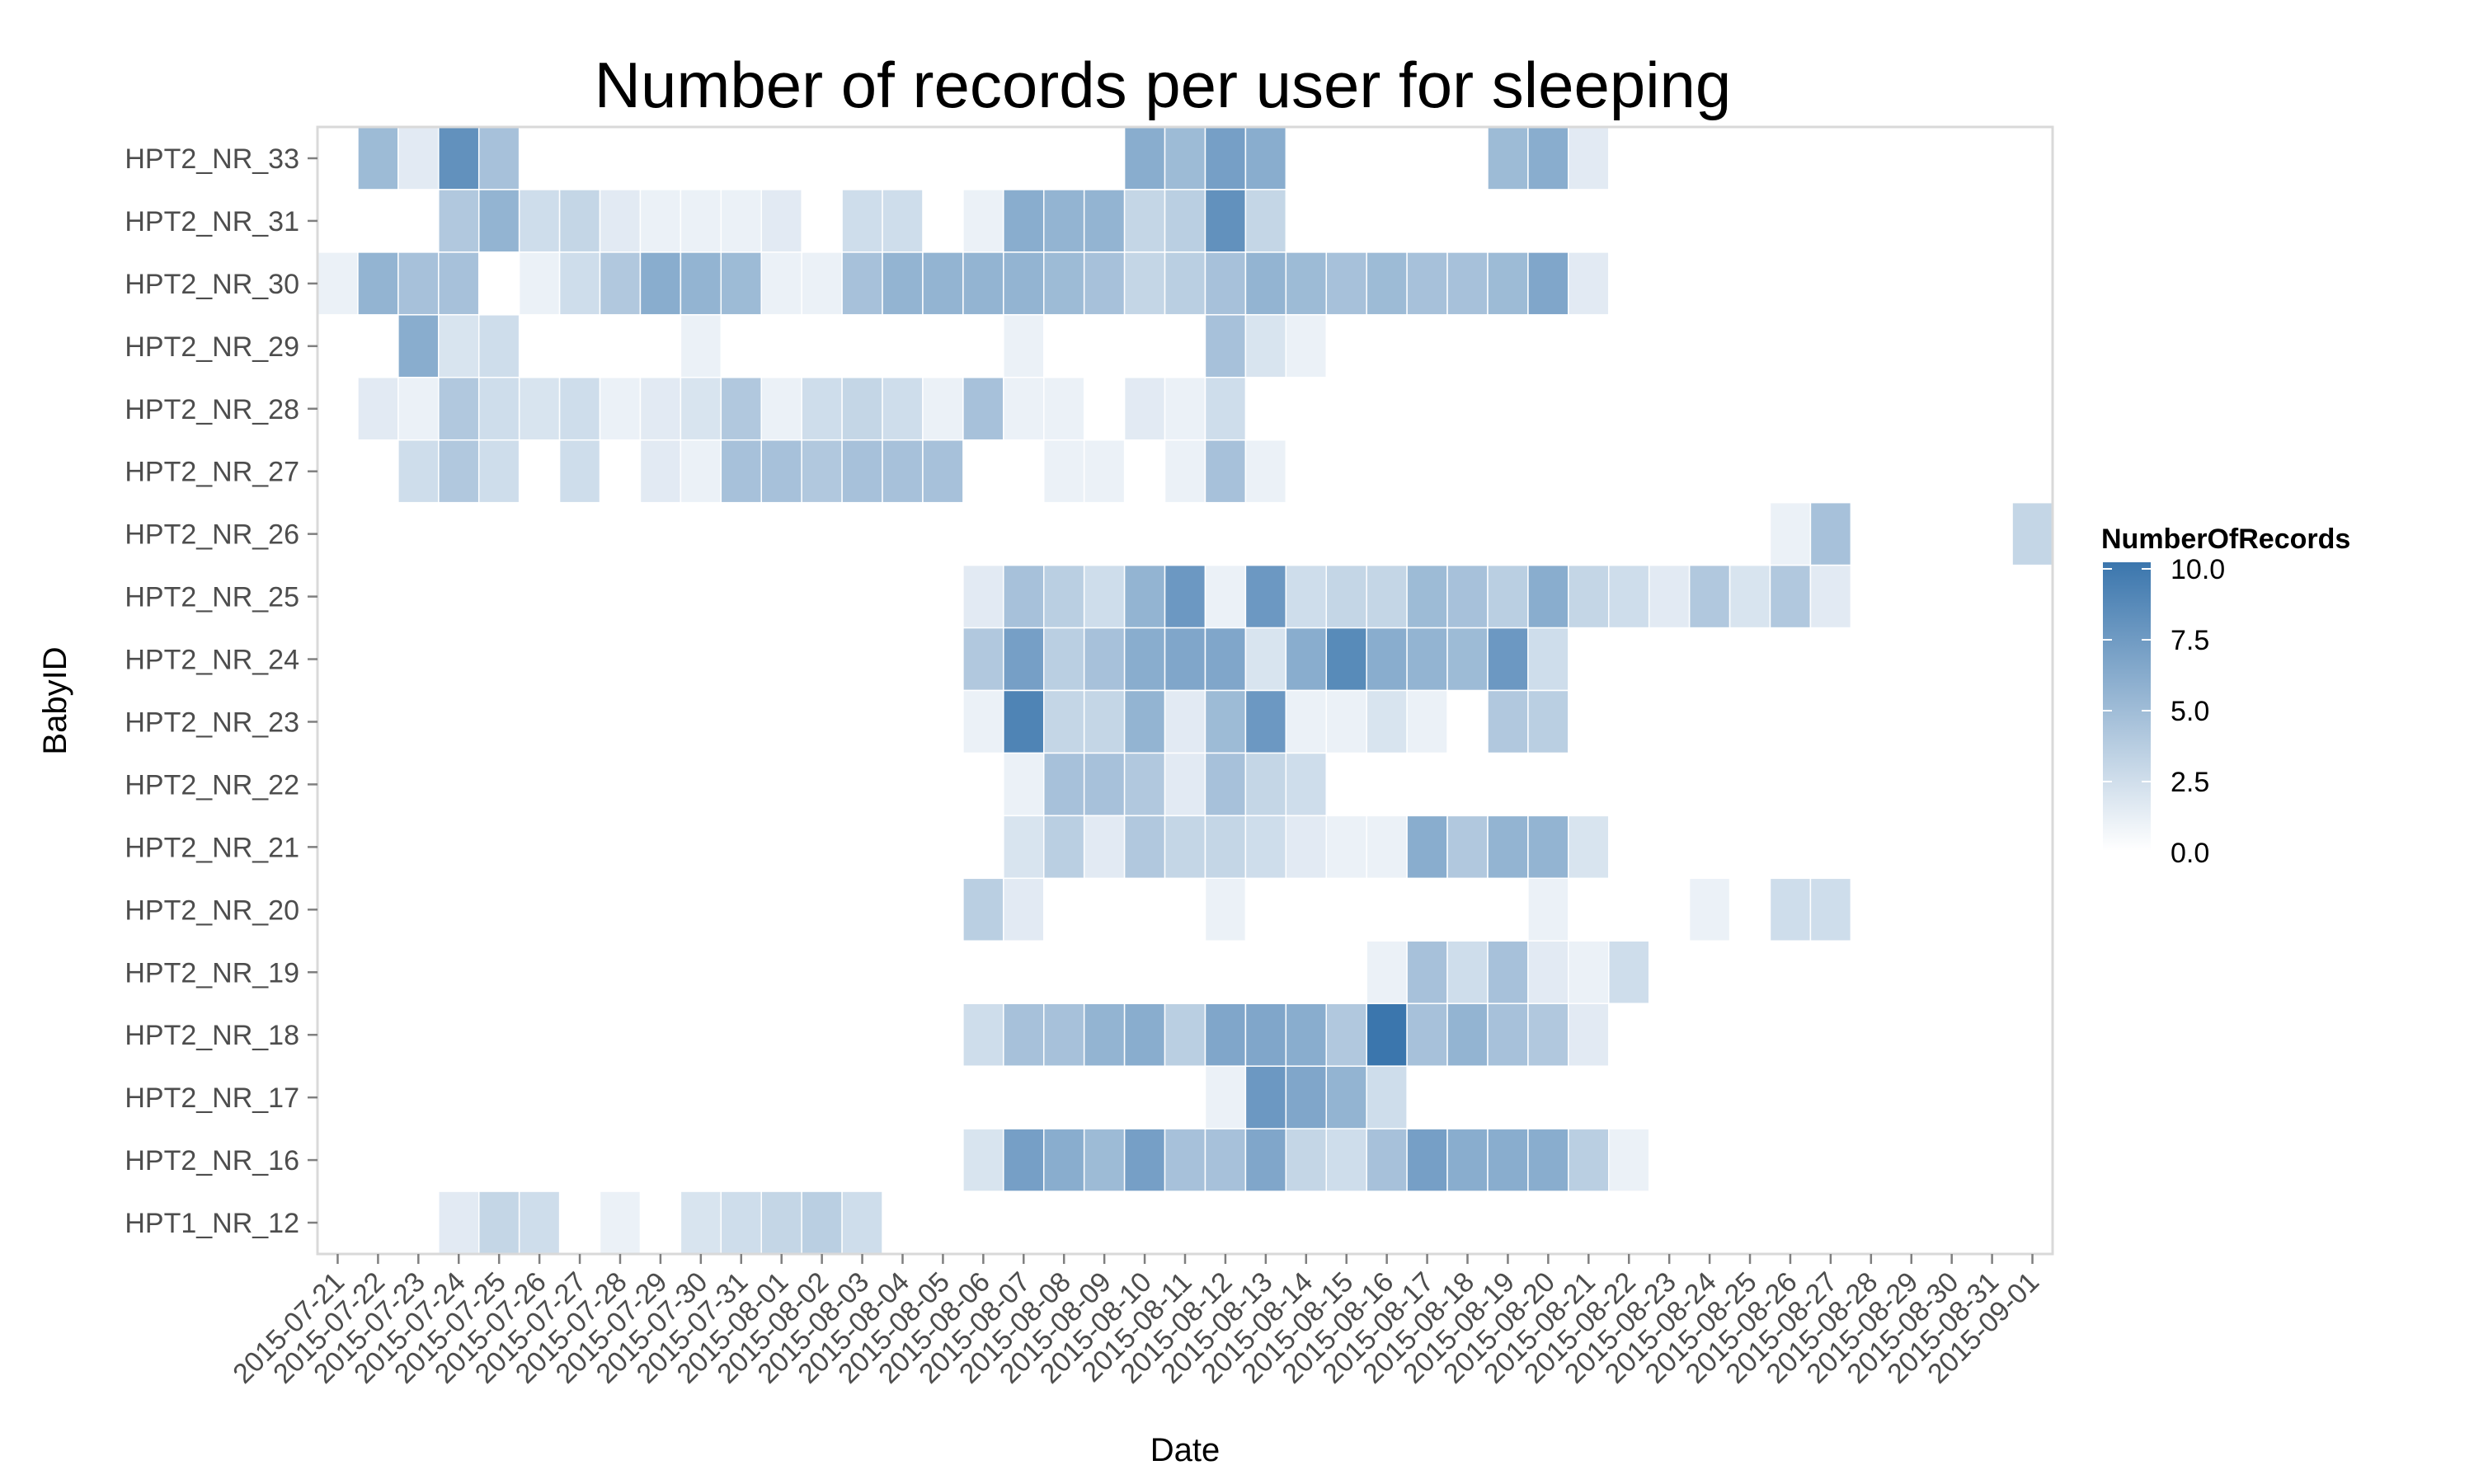 This screenshot has width=2474, height=1484. I want to click on y-tick-label: HPT2_NR_28, so click(212, 409).